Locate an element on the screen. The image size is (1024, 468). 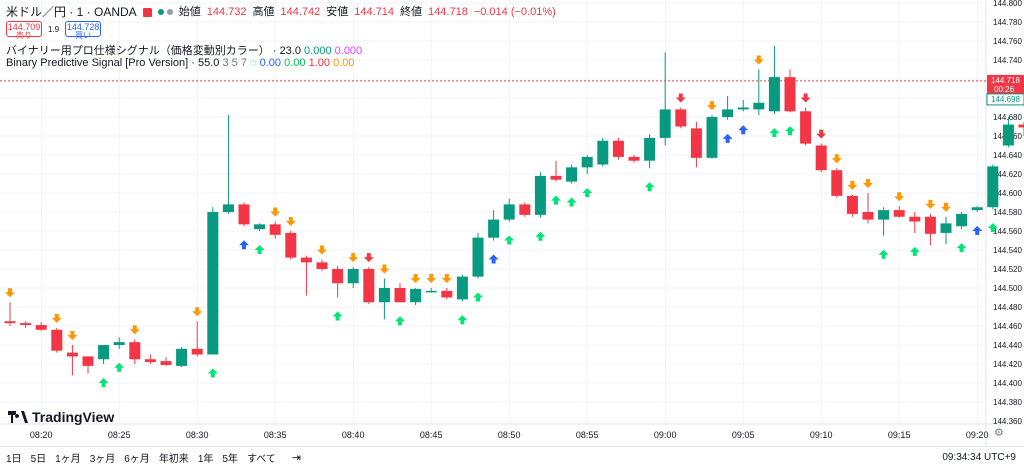
y-tick-label: 144.440 is located at coordinates (1007, 345).